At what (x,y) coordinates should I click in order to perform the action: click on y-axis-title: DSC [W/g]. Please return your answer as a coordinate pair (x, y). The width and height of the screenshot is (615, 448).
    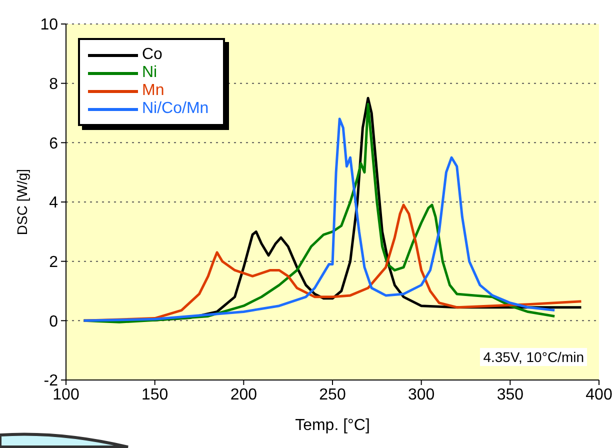
    Looking at the image, I should click on (22, 202).